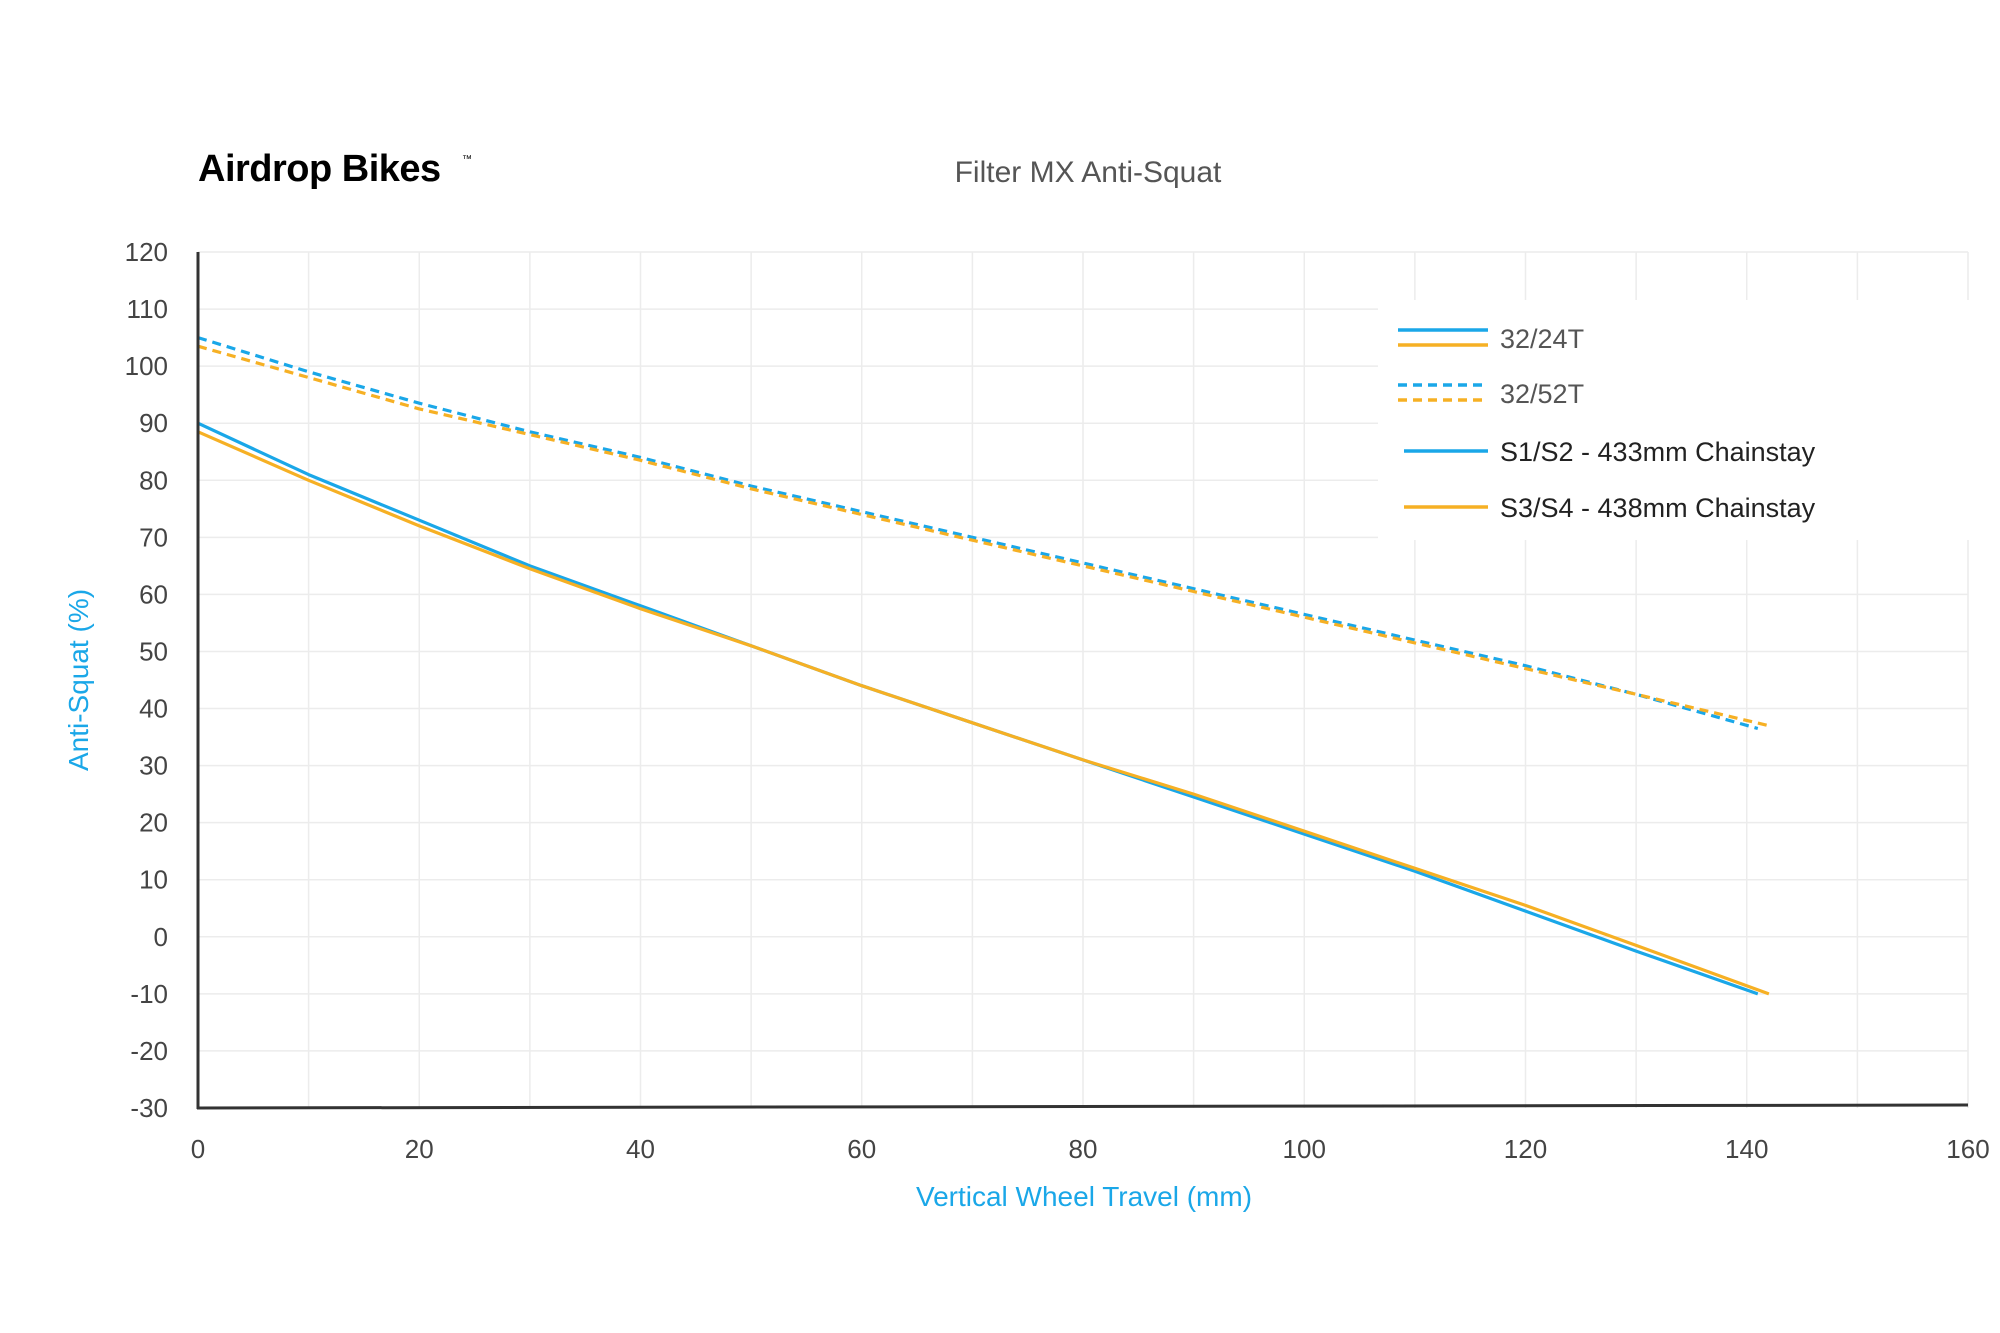 The height and width of the screenshot is (1333, 2000). I want to click on x-tick-label: 140, so click(1746, 1149).